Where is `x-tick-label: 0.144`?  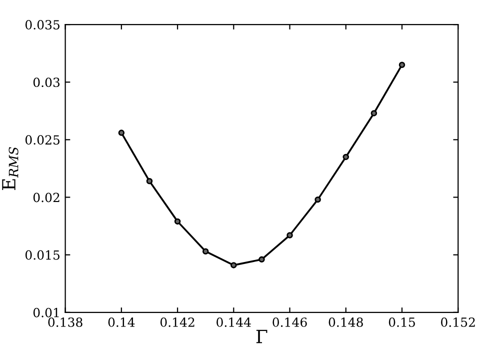 x-tick-label: 0.144 is located at coordinates (233, 322).